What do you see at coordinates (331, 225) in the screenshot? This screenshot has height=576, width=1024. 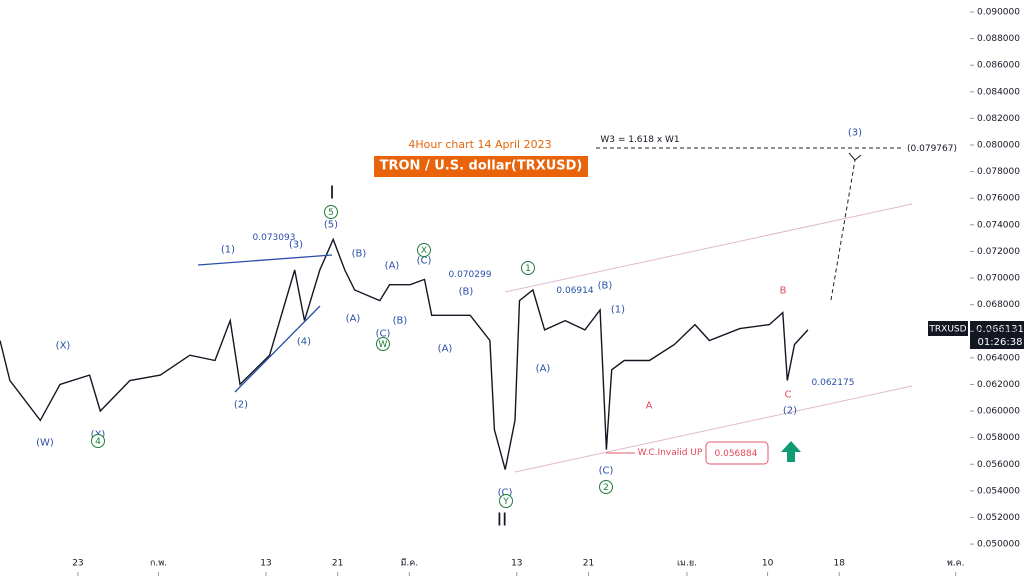 I see `annotation: (5)` at bounding box center [331, 225].